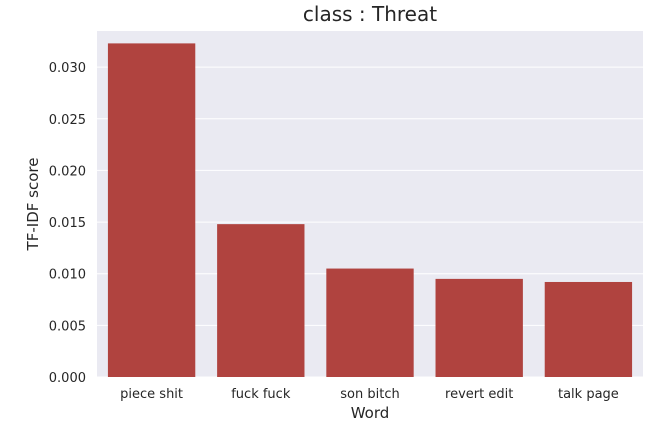 The width and height of the screenshot is (662, 428). Describe the element at coordinates (479, 394) in the screenshot. I see `x-tick-label: revert edit` at that location.